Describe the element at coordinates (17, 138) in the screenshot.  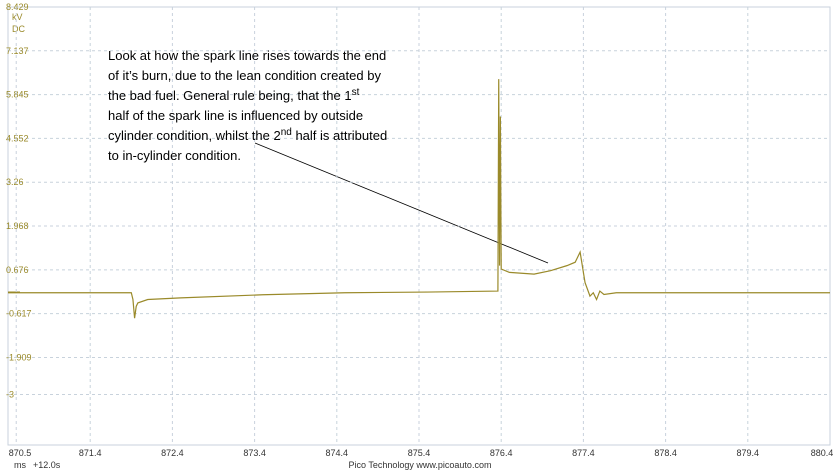
I see `y-tick-label: 4.552` at that location.